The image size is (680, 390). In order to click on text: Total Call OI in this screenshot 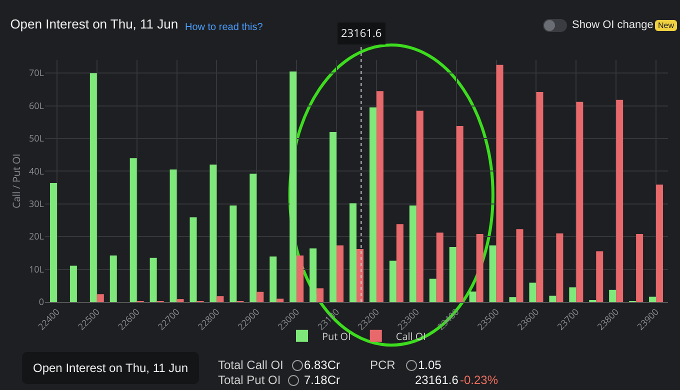, I will do `click(251, 365)`.